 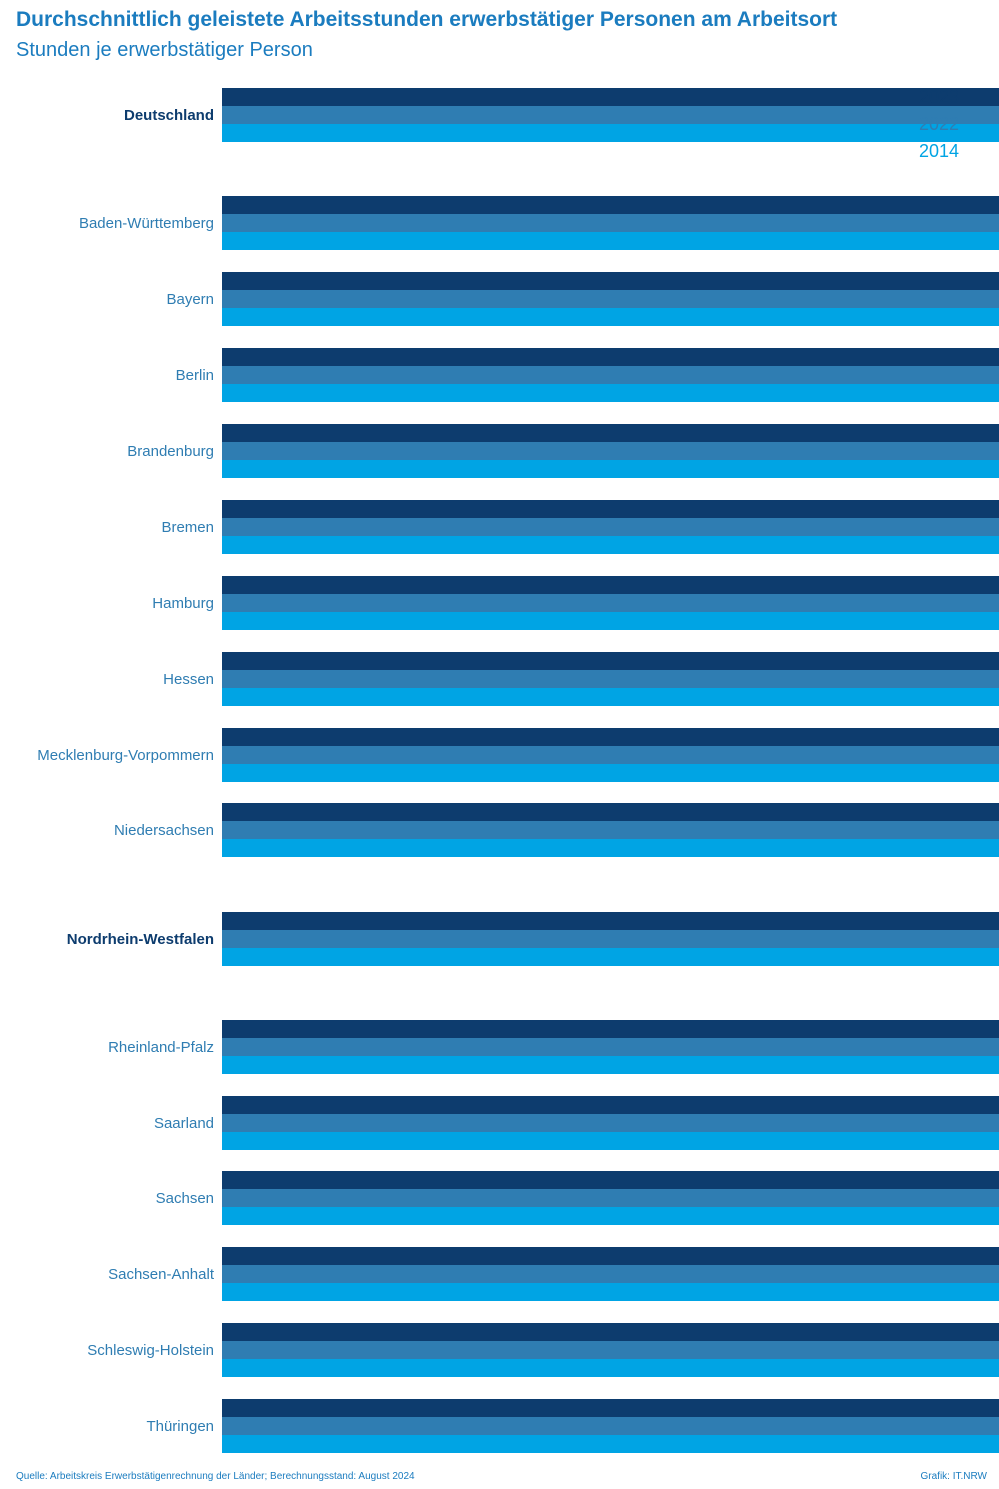 What do you see at coordinates (195, 375) in the screenshot?
I see `category-label: Berlin` at bounding box center [195, 375].